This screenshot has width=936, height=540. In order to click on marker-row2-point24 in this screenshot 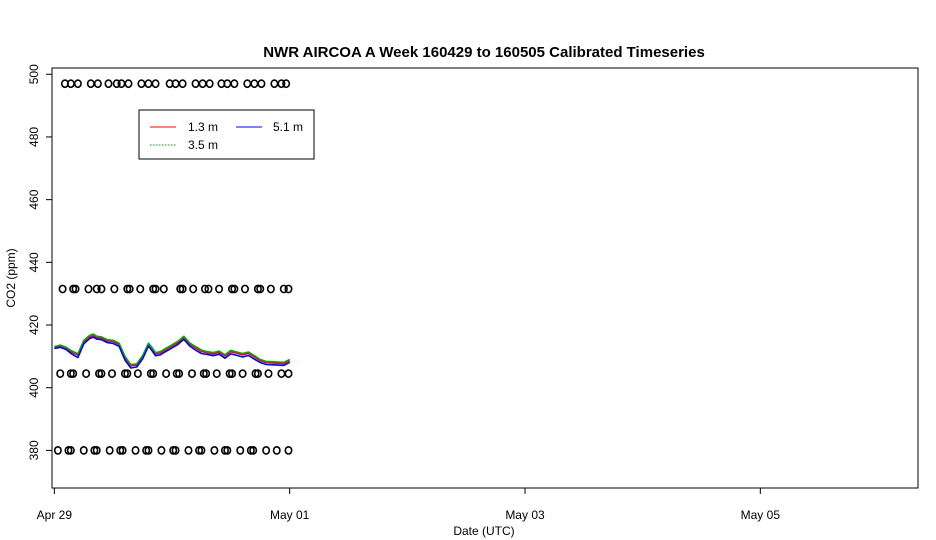, I will do `click(268, 373)`.